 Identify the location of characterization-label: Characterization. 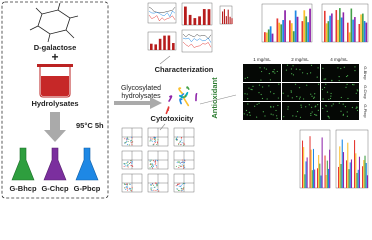
(184, 69).